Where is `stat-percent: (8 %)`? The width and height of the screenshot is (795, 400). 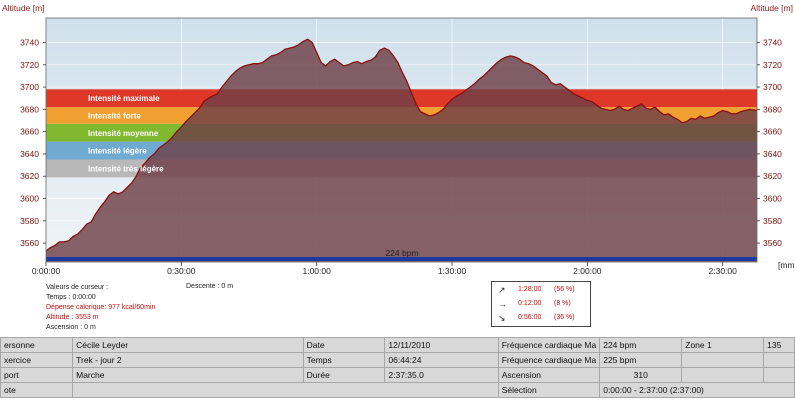
stat-percent: (8 %) is located at coordinates (562, 303).